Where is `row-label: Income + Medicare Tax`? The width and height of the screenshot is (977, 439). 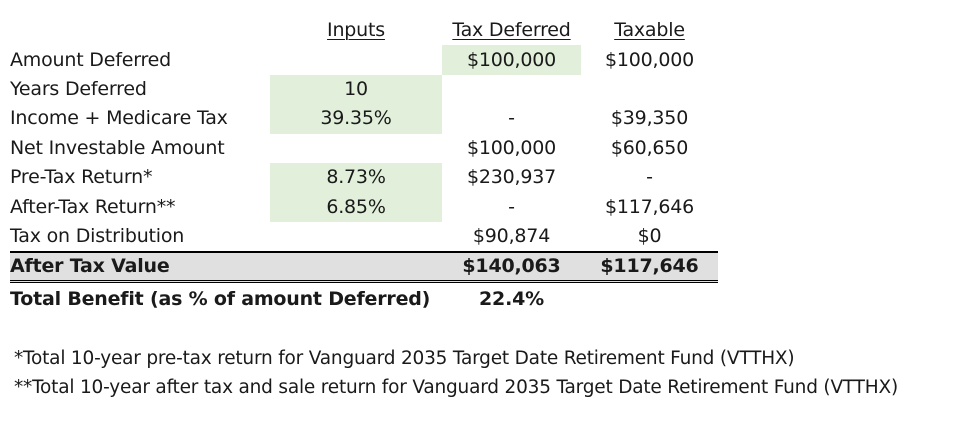 row-label: Income + Medicare Tax is located at coordinates (119, 118).